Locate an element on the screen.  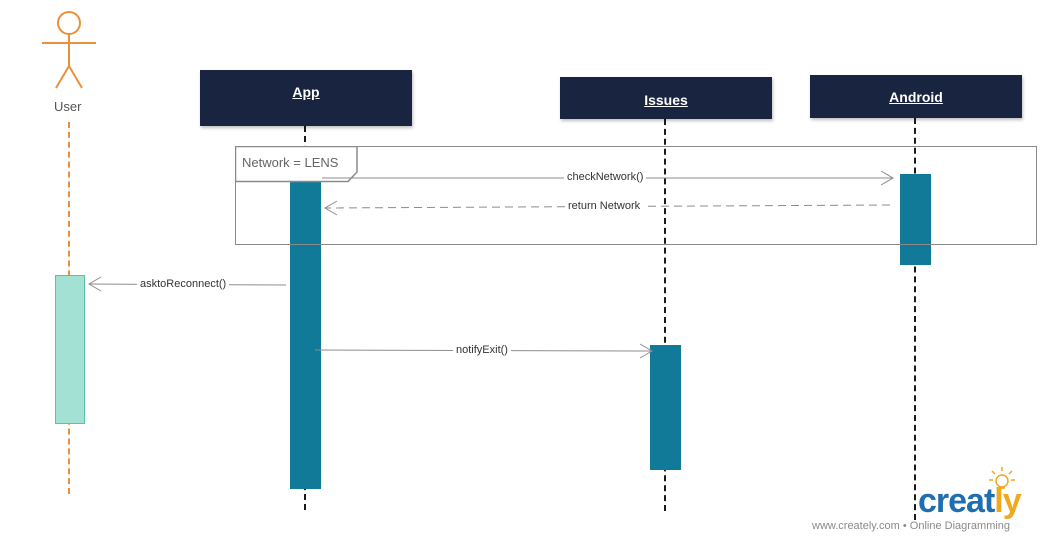
activation-android is located at coordinates (915, 219).